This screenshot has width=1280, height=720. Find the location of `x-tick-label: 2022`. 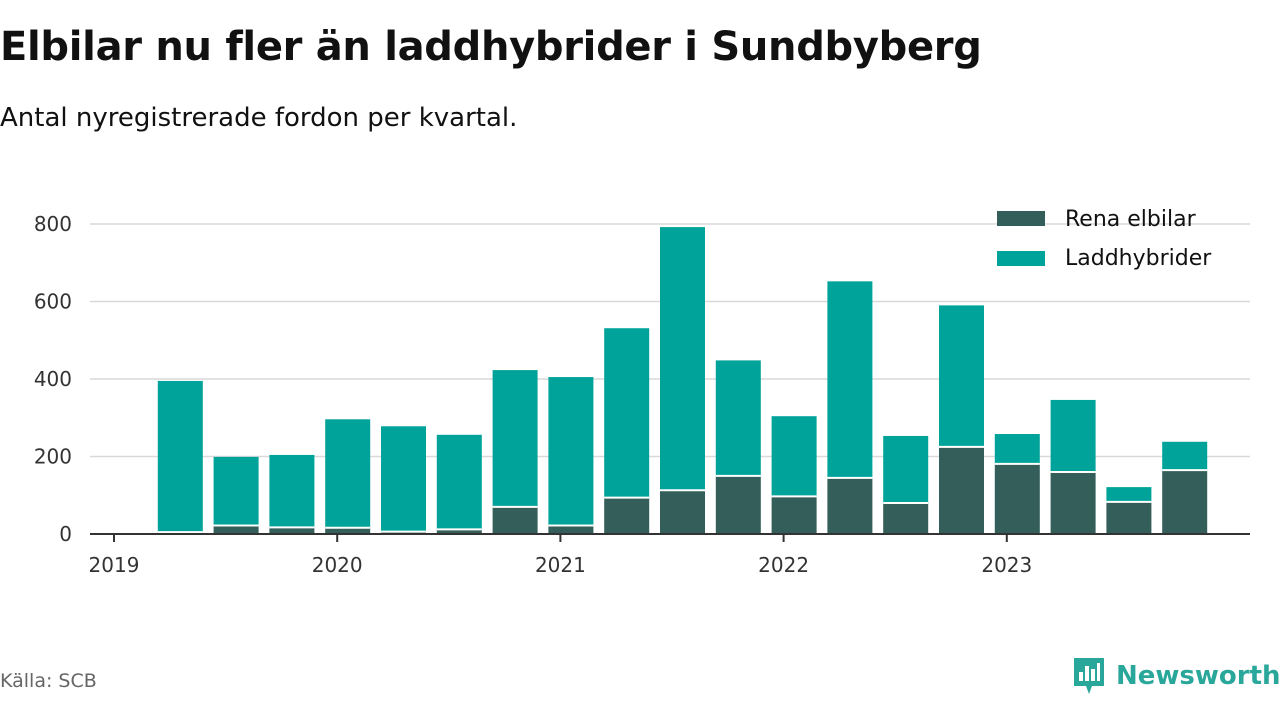

x-tick-label: 2022 is located at coordinates (783, 565).